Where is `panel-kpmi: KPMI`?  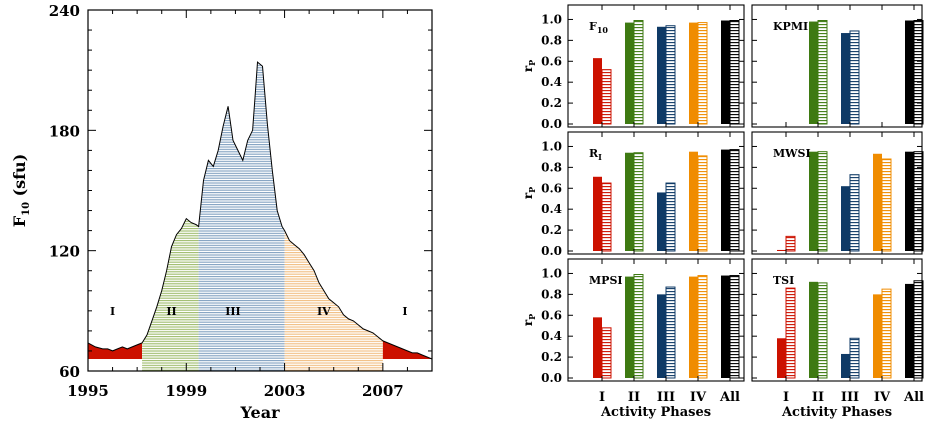 panel-kpmi: KPMI is located at coordinates (837, 66).